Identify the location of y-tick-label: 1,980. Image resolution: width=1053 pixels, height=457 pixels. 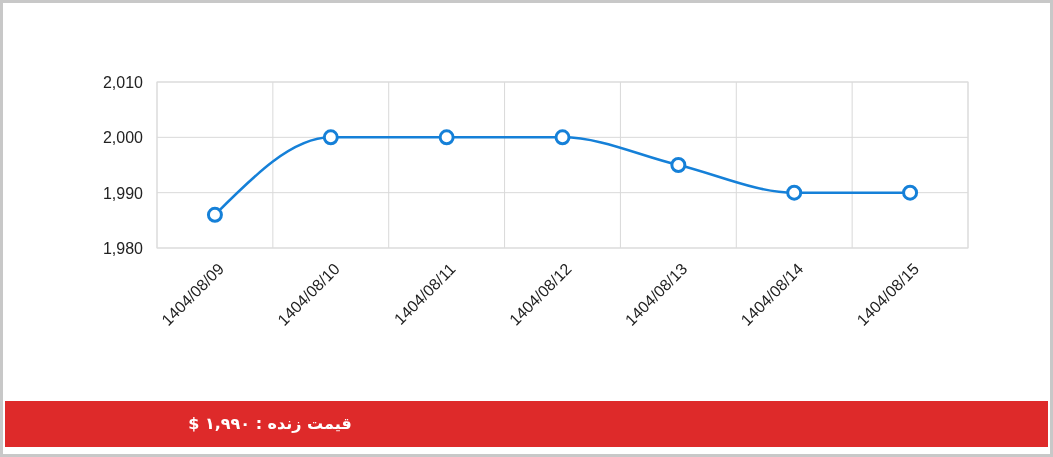
(123, 248).